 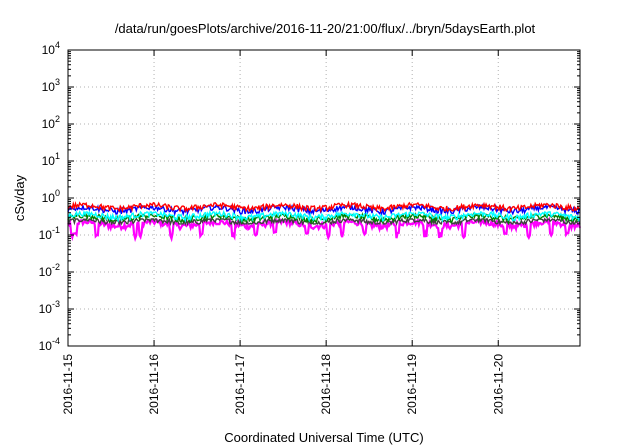 What do you see at coordinates (19, 197) in the screenshot?
I see `y-axis-label: cSv/day` at bounding box center [19, 197].